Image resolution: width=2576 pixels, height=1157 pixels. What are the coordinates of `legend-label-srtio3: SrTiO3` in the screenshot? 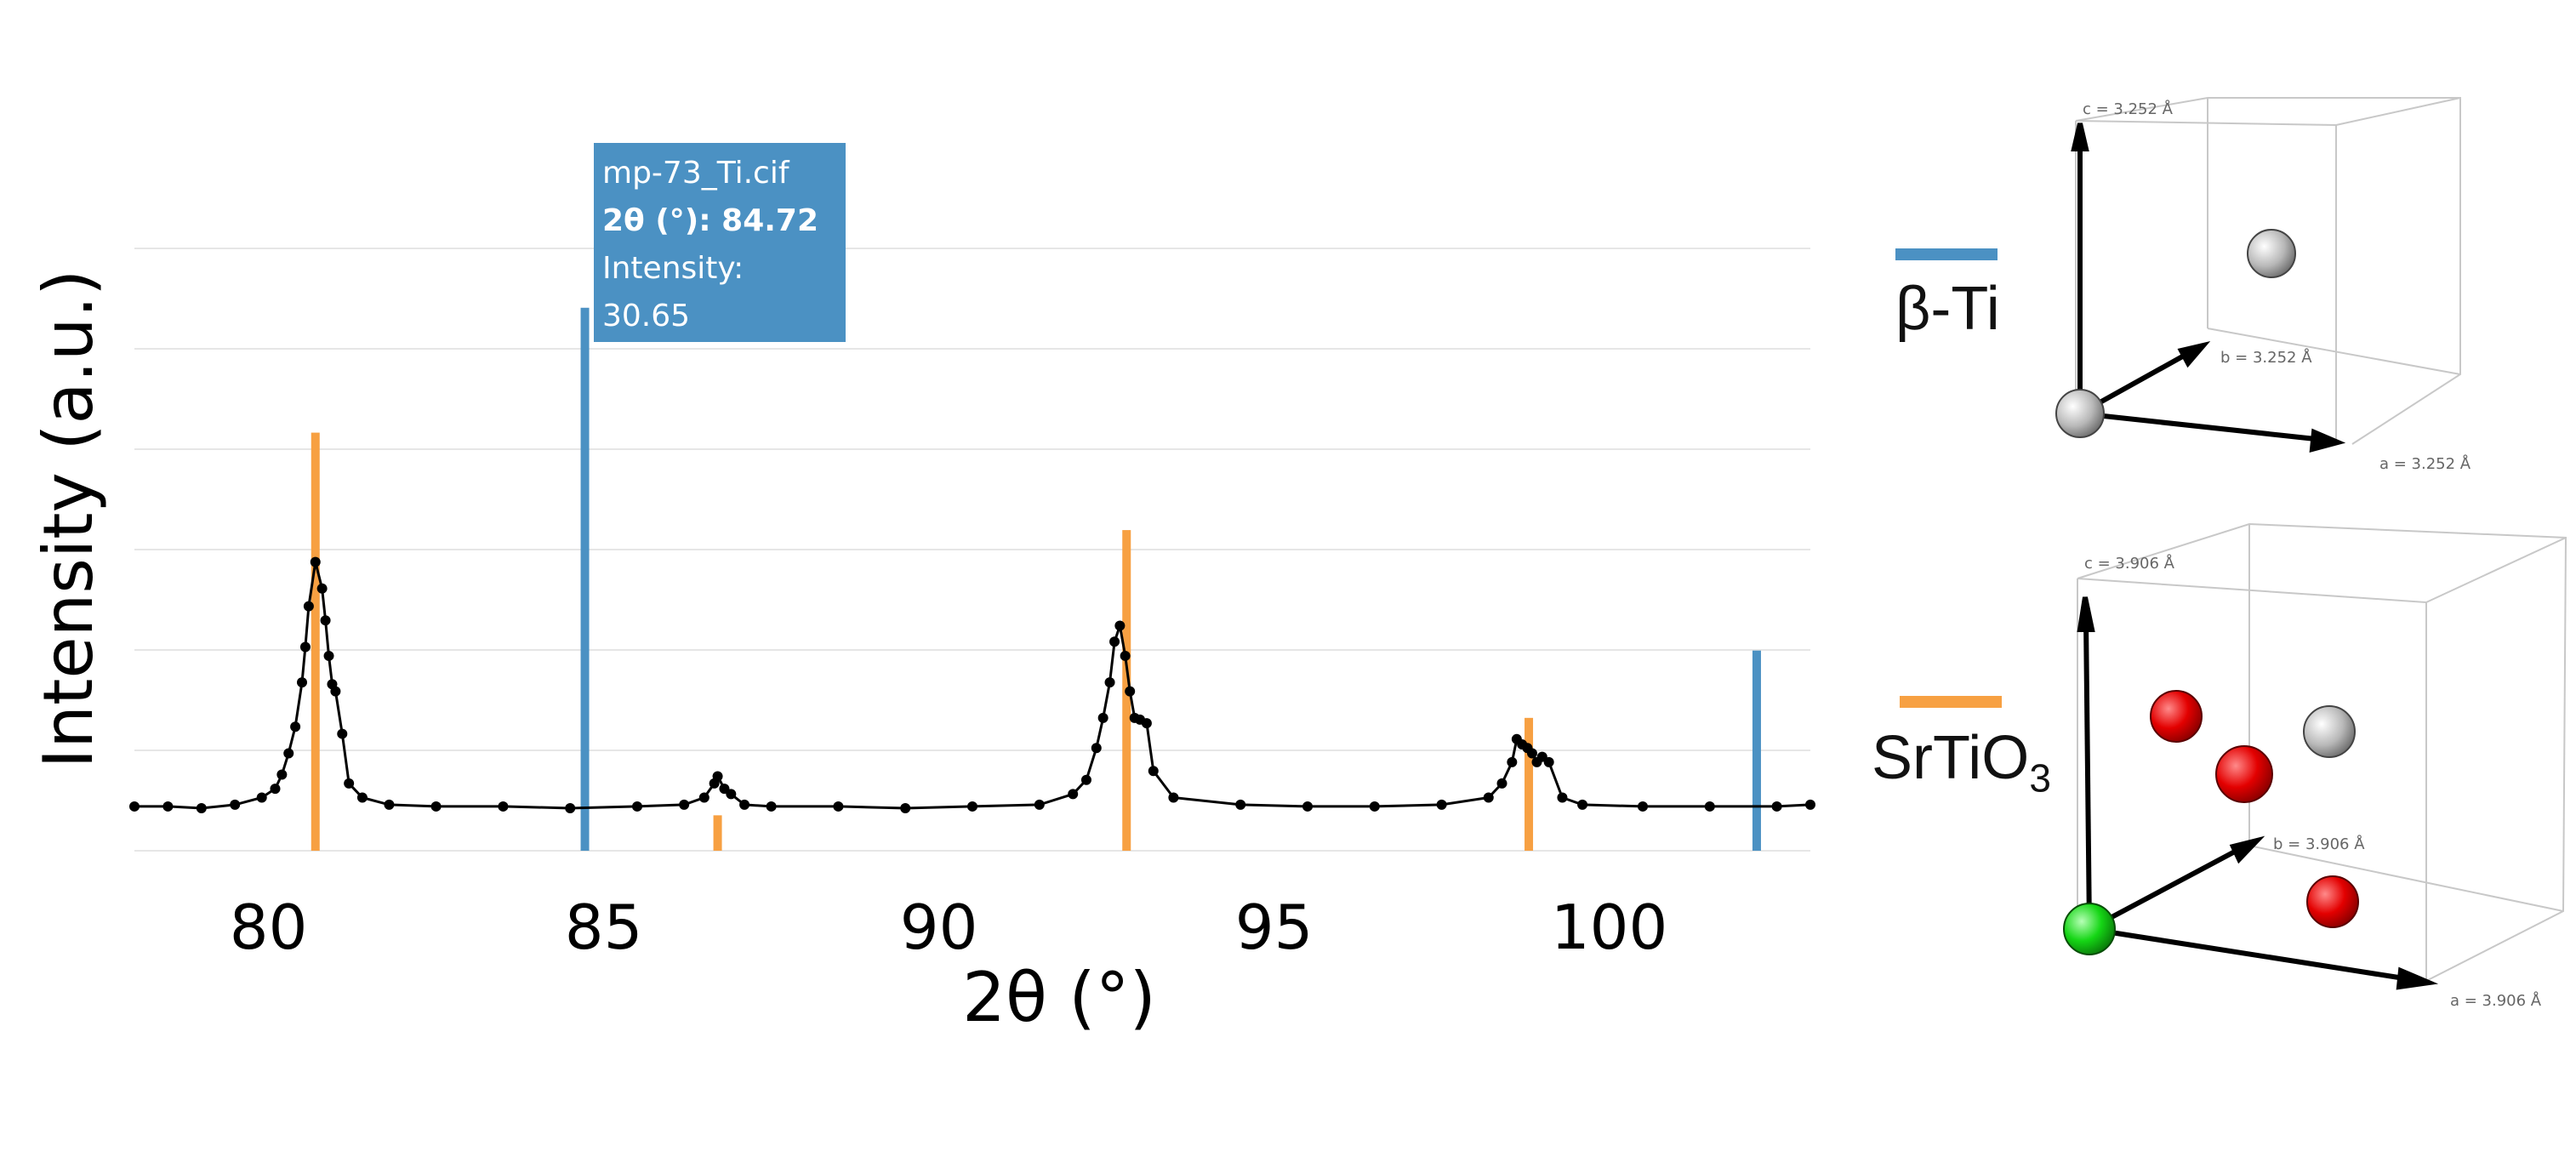 It's located at (1961, 762).